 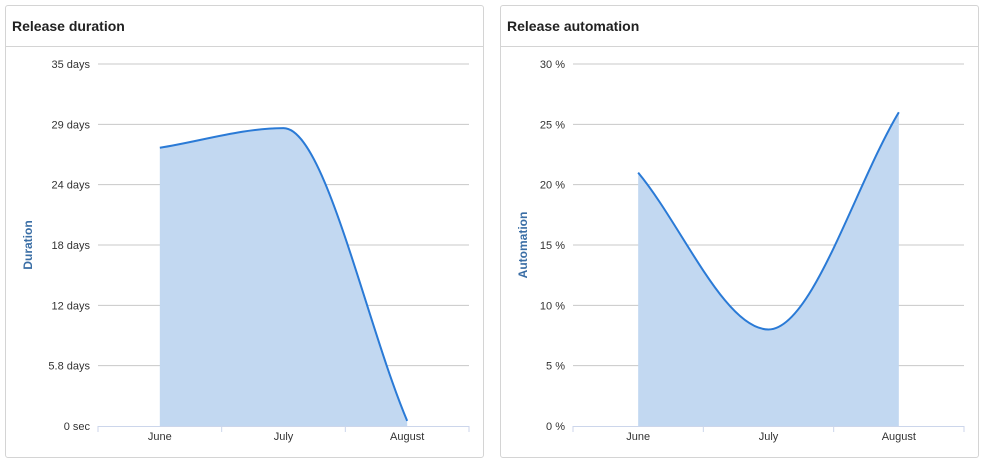 I want to click on y-tick-label: 5 %, so click(x=555, y=367).